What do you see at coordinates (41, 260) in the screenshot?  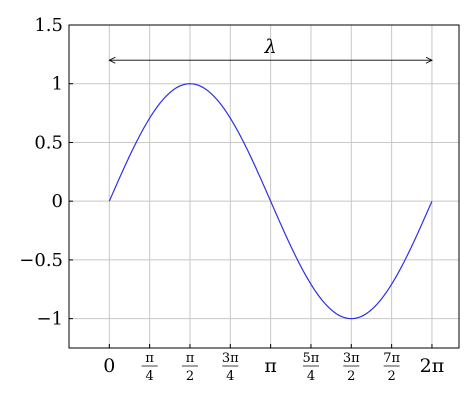 I see `y-tick-label: −0.5` at bounding box center [41, 260].